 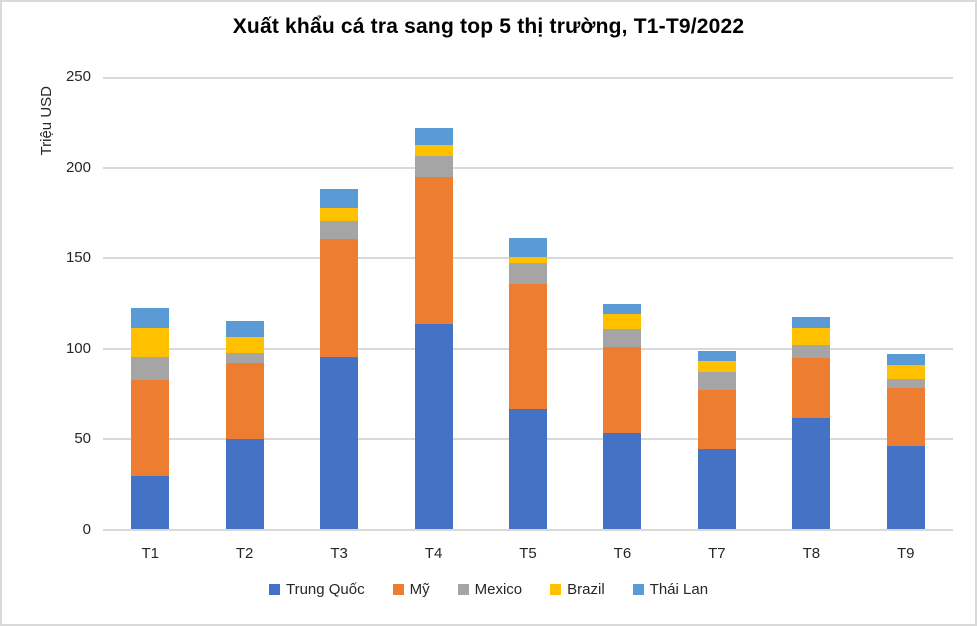 What do you see at coordinates (46, 121) in the screenshot?
I see `y-axis-title: Triệu USD` at bounding box center [46, 121].